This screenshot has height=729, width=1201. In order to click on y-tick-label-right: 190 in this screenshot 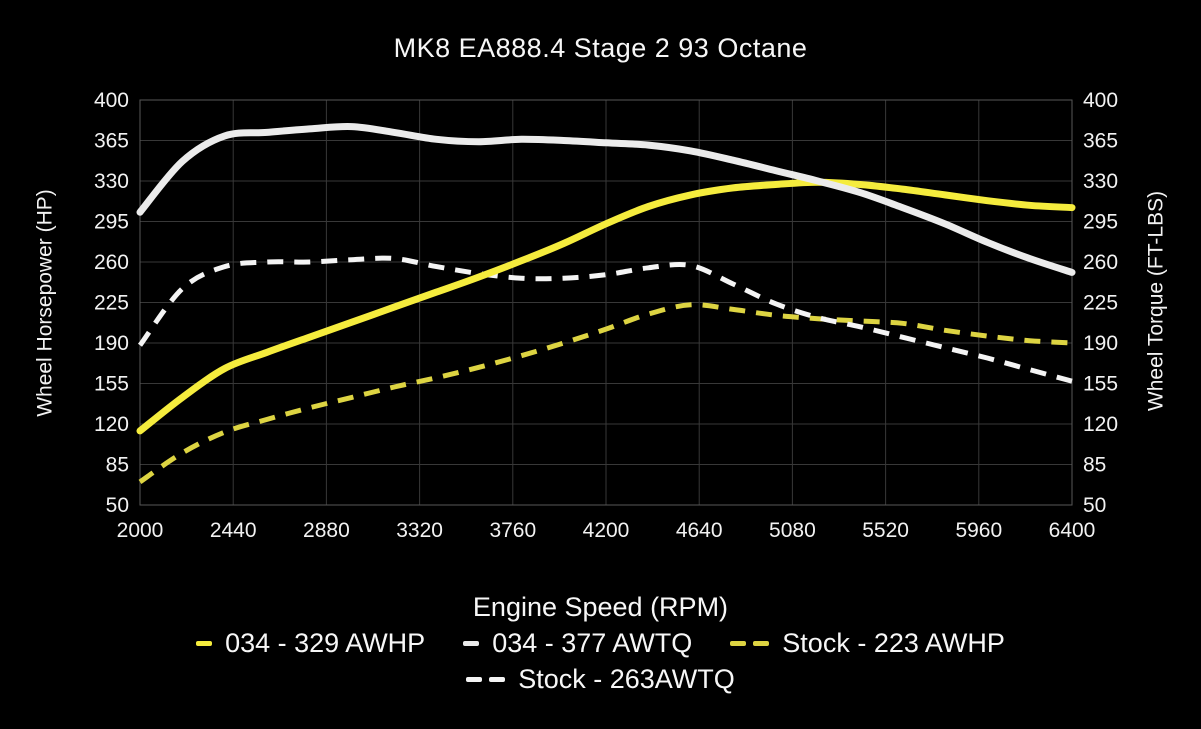, I will do `click(1100, 343)`.